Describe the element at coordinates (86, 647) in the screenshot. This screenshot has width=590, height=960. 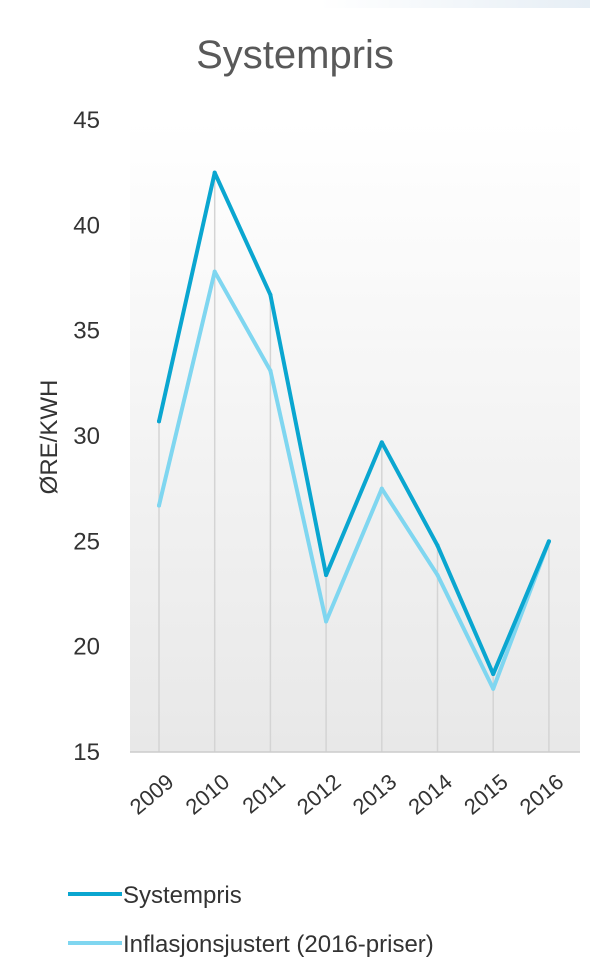
I see `y-tick-label: 20` at that location.